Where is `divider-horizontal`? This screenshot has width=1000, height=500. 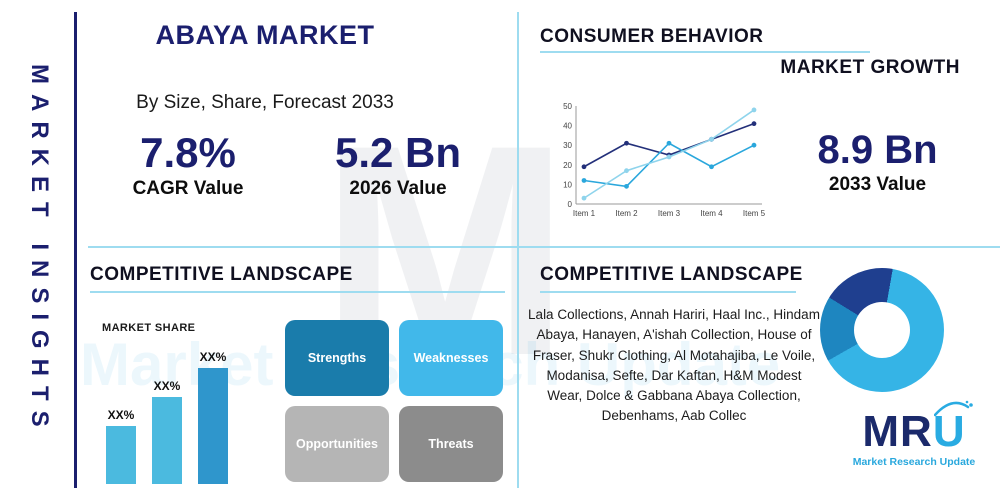 divider-horizontal is located at coordinates (544, 247).